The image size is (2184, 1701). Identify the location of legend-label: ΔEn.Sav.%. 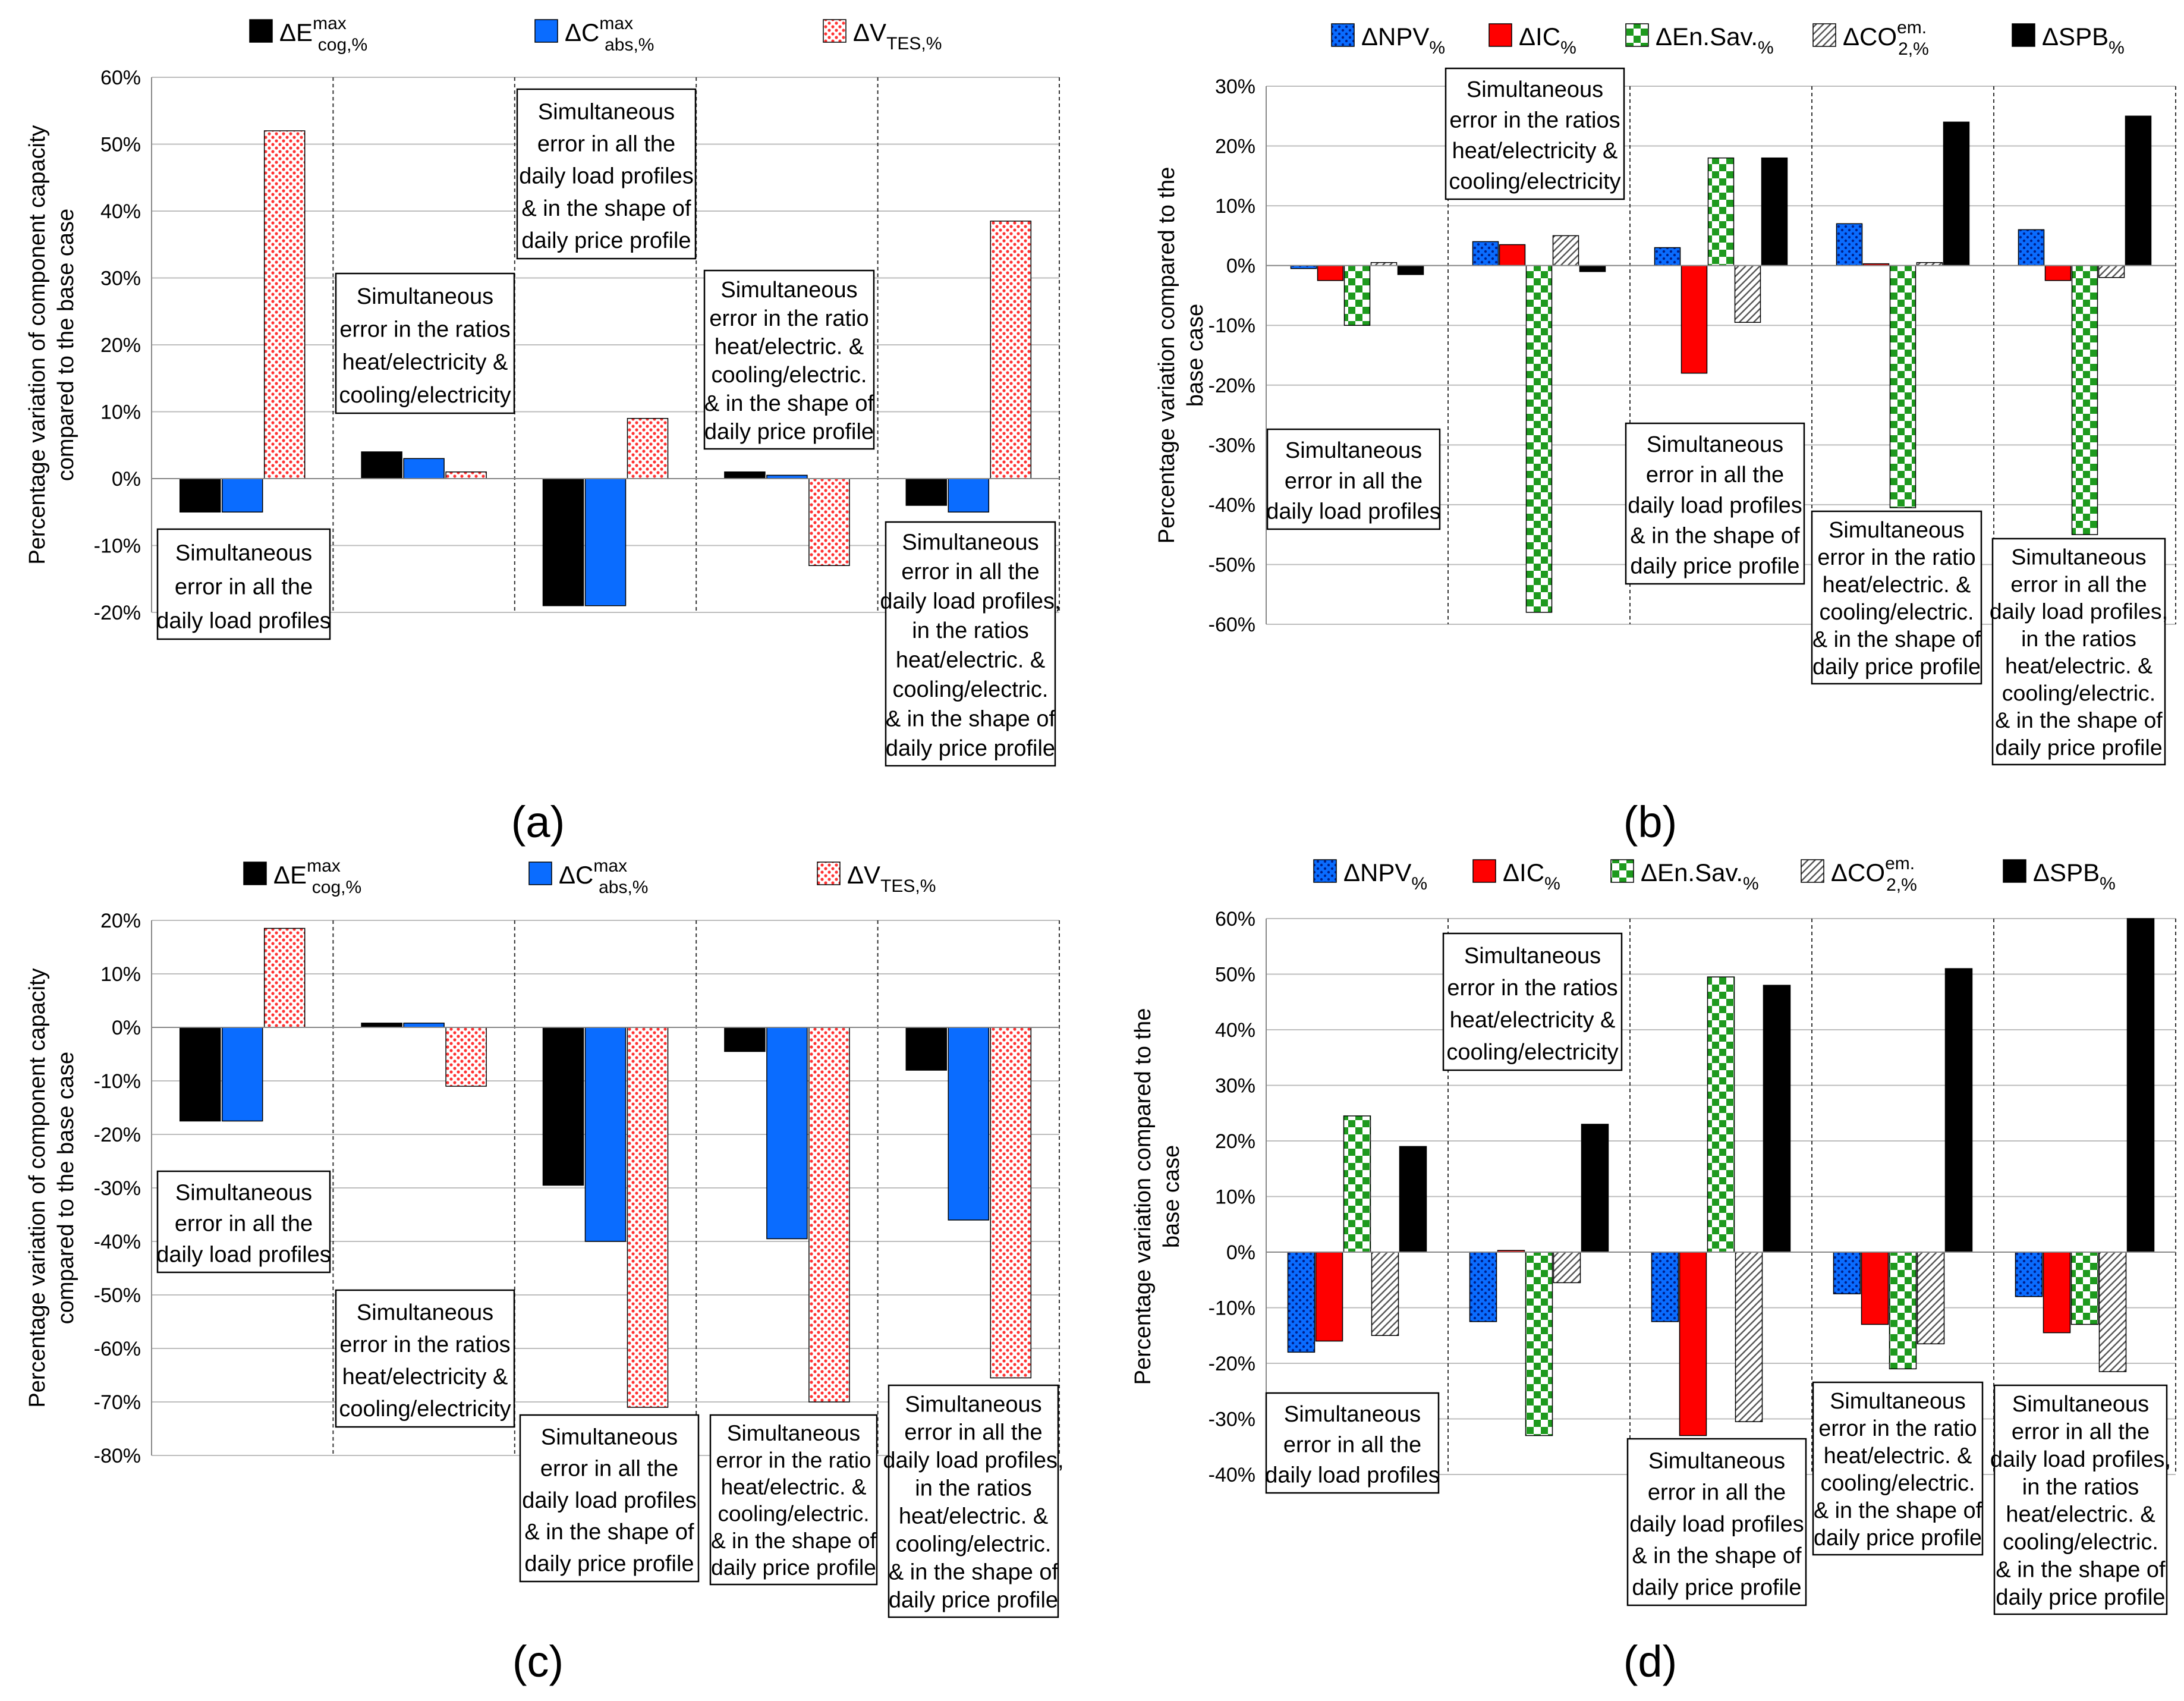
(1700, 876).